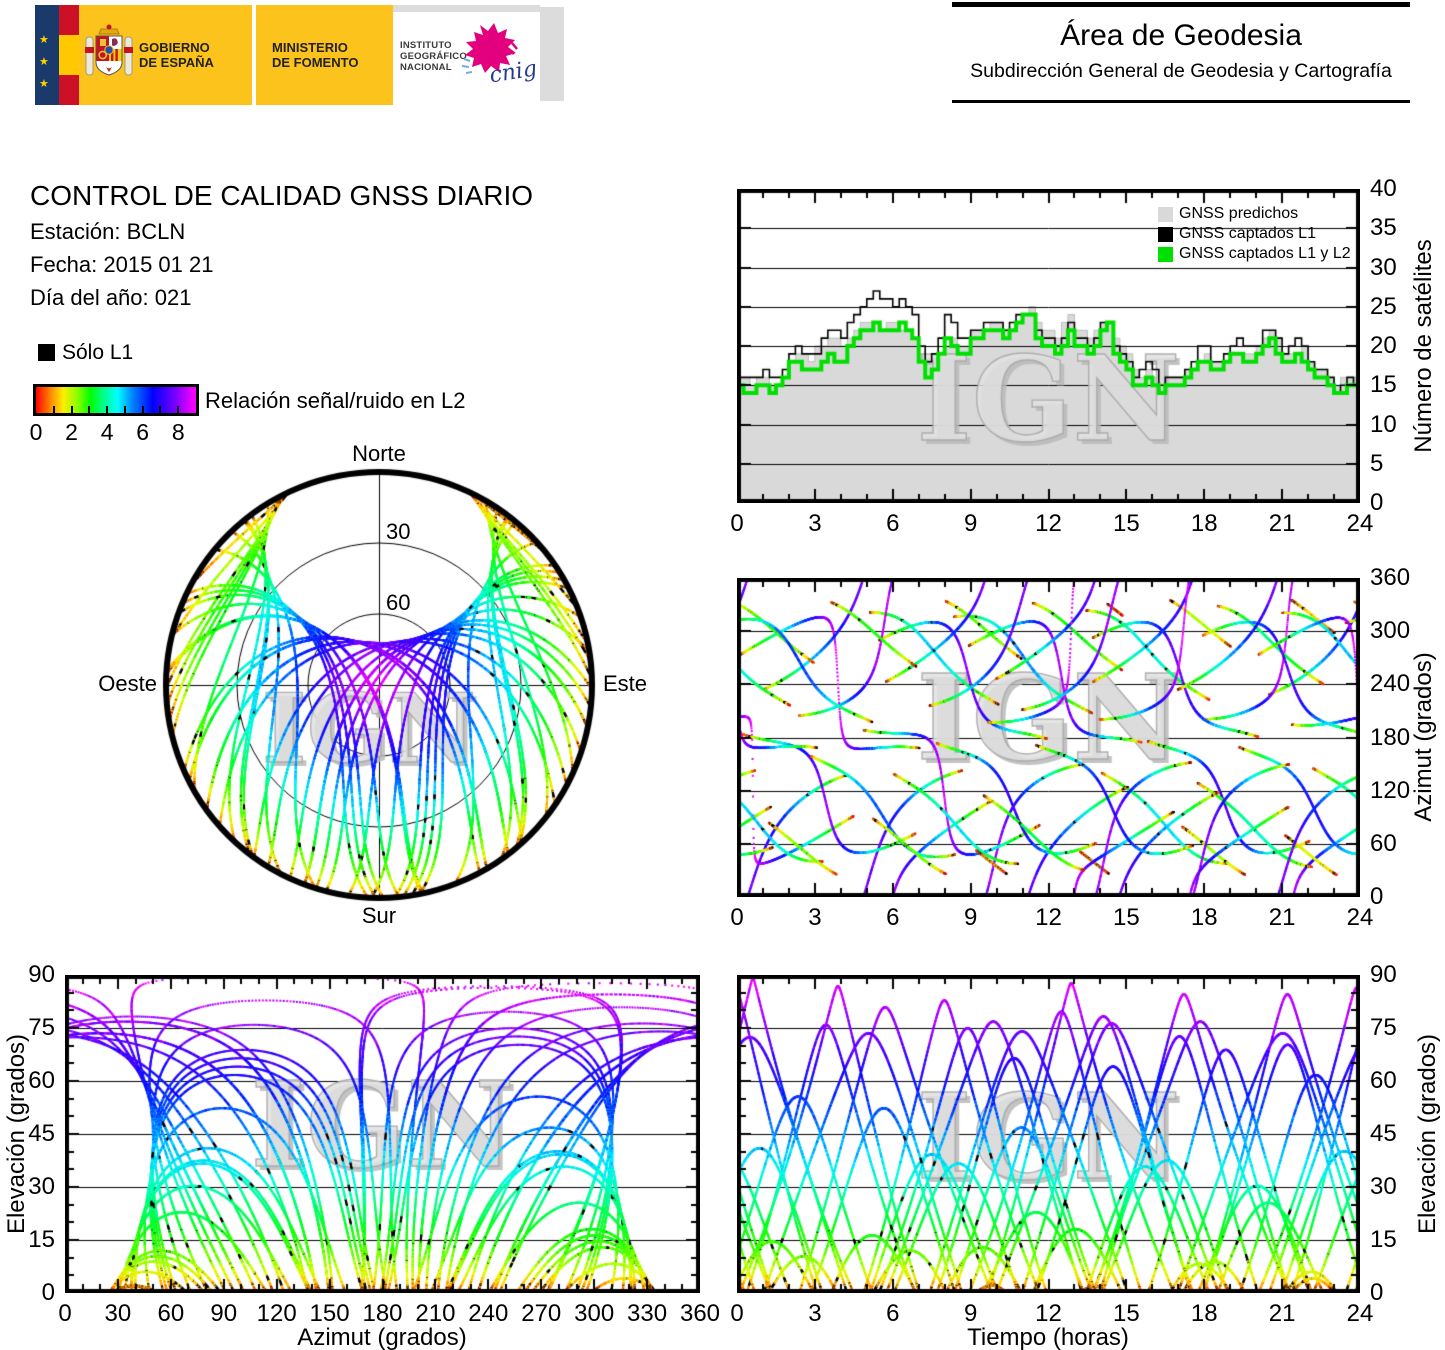 The image size is (1445, 1350). I want to click on skyplot-west-label: Oeste, so click(127, 683).